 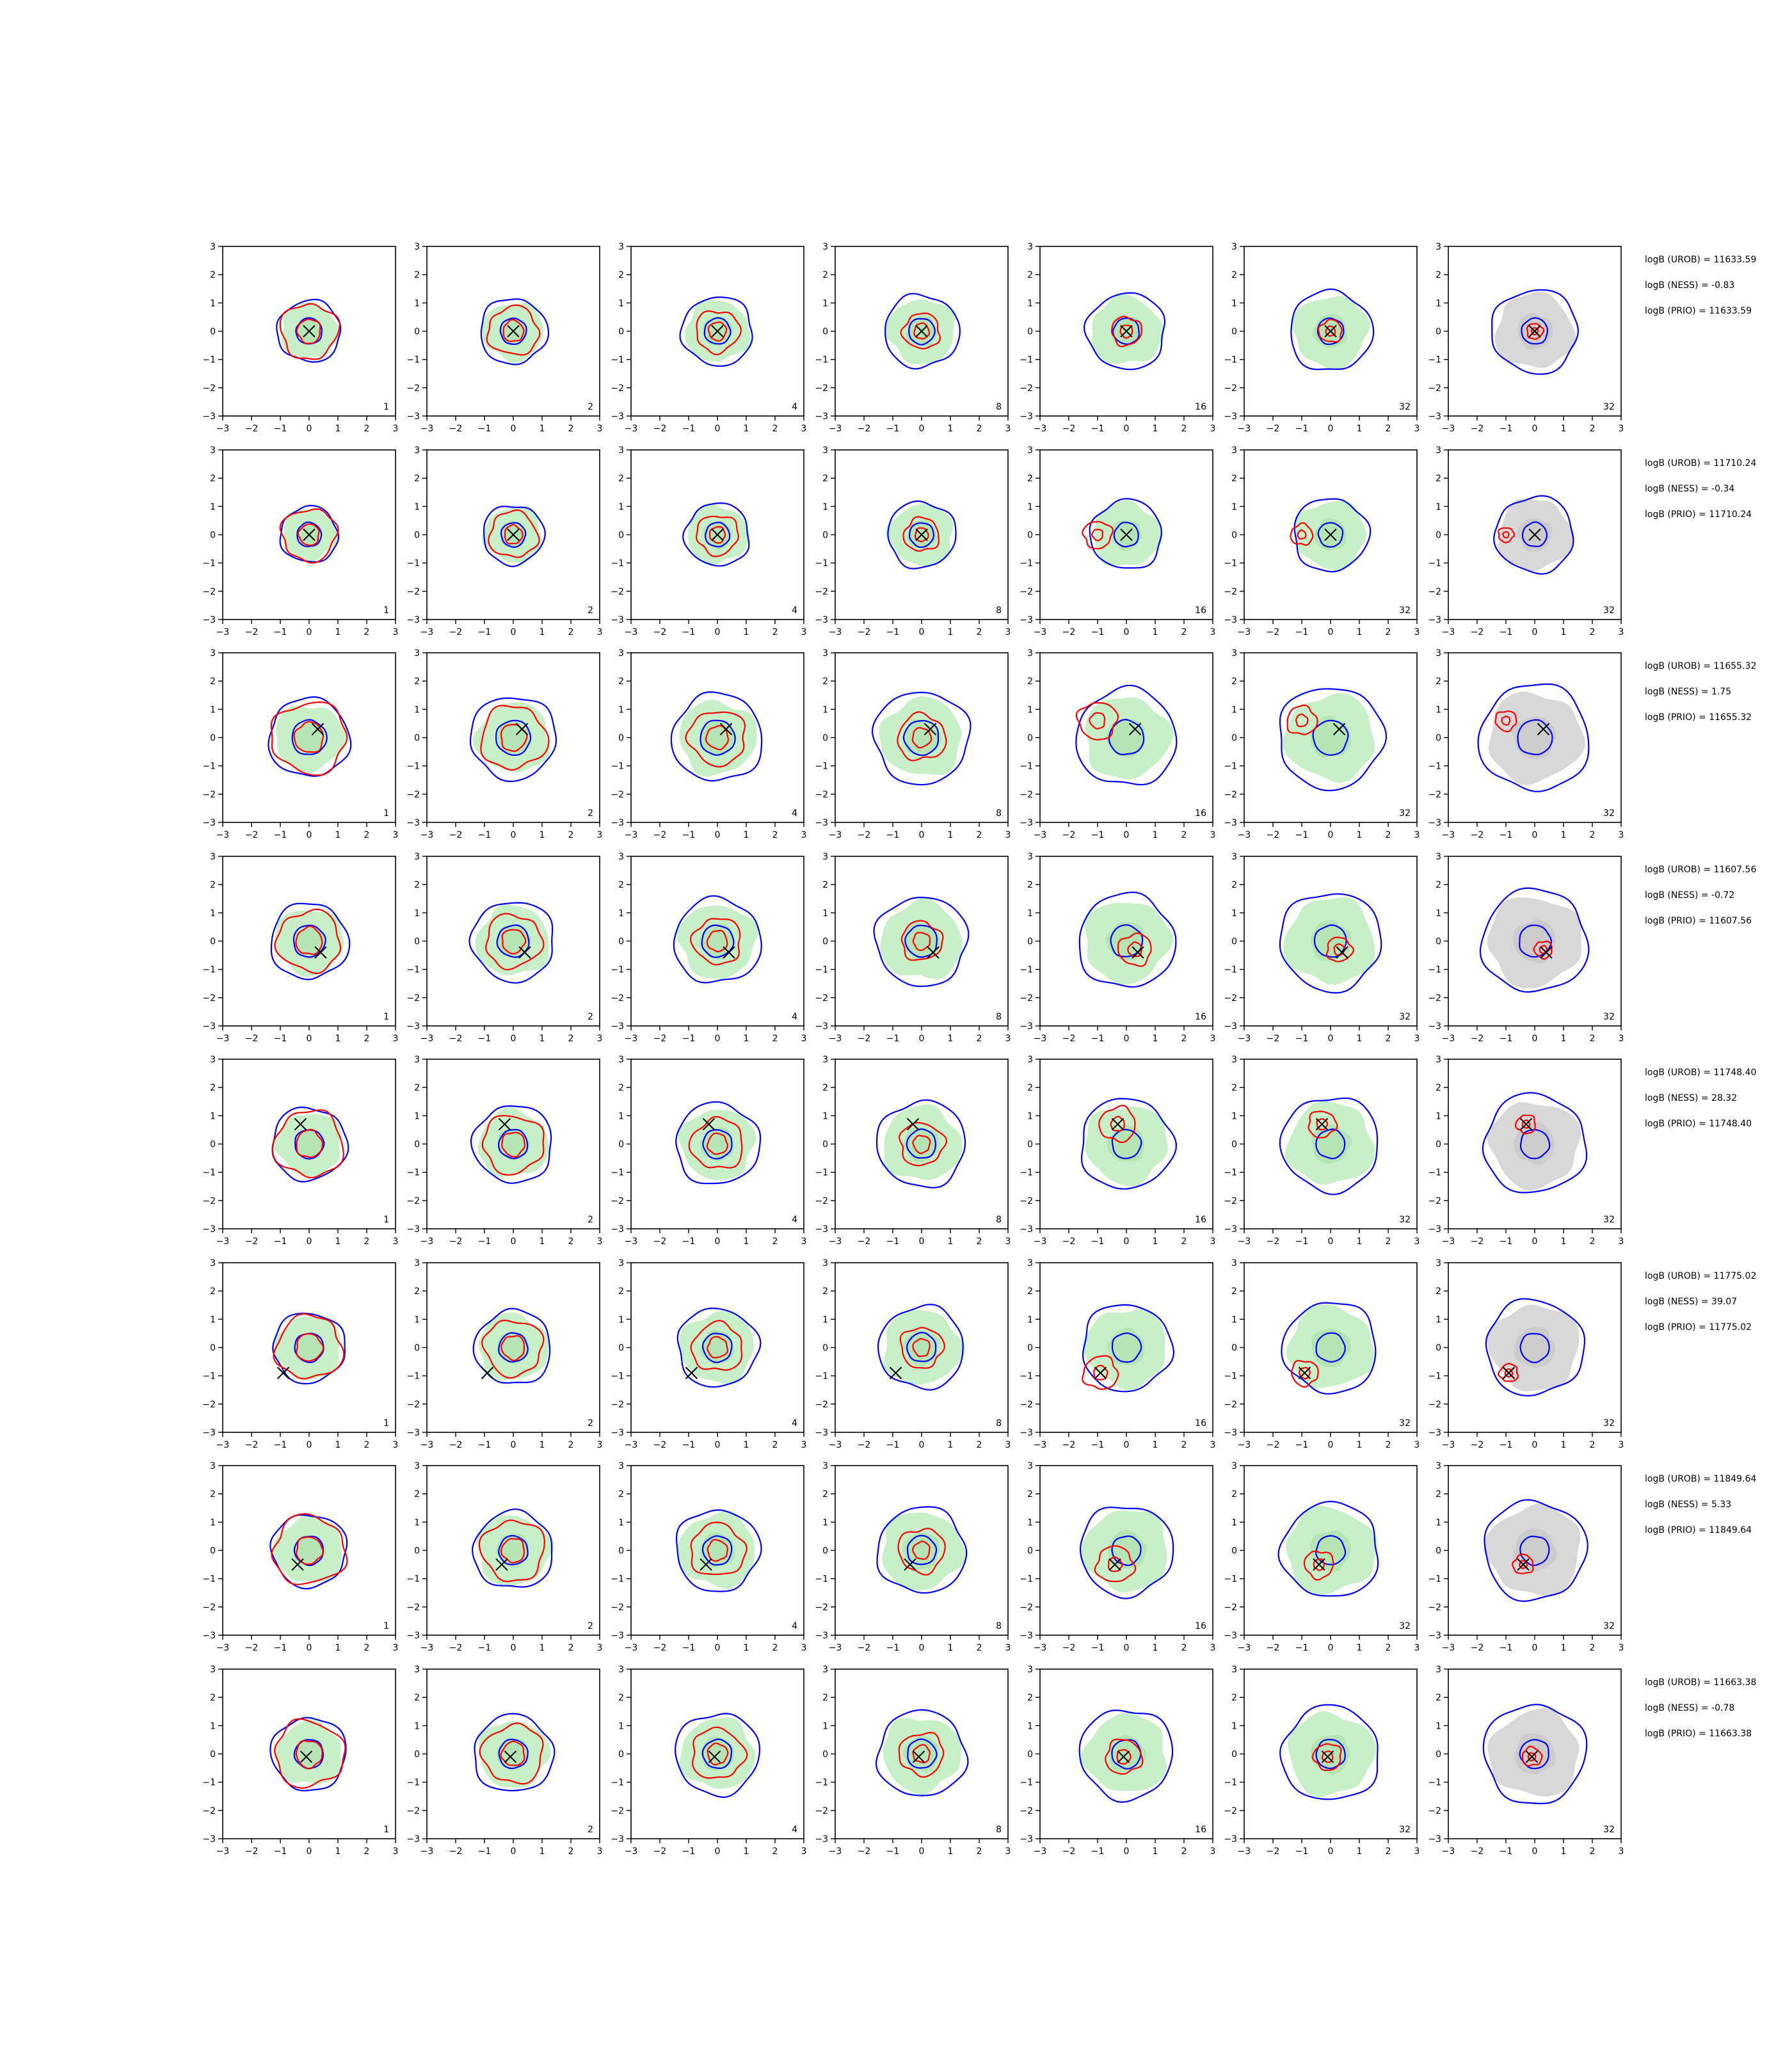 I want to click on panel: −3−3 −2 −2 −1 −1 0 0 1 1 2 2 3 3 8, so click(x=913, y=948).